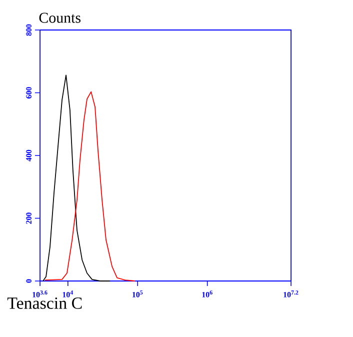  I want to click on chart-title: Counts, so click(59, 17).